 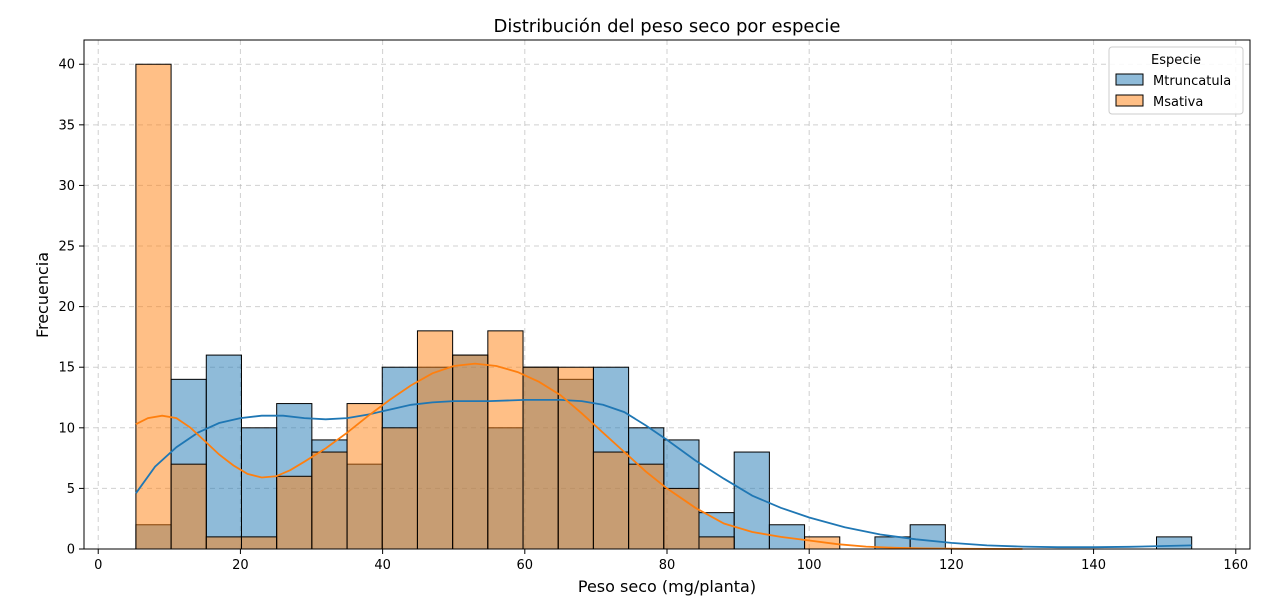 What do you see at coordinates (66, 247) in the screenshot?
I see `y-tick-label: 25` at bounding box center [66, 247].